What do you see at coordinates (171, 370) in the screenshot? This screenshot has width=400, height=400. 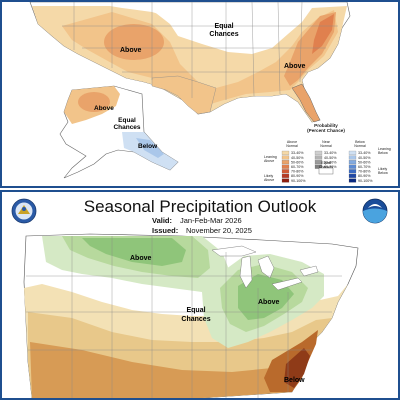 I see `below-zone-dark` at bounding box center [171, 370].